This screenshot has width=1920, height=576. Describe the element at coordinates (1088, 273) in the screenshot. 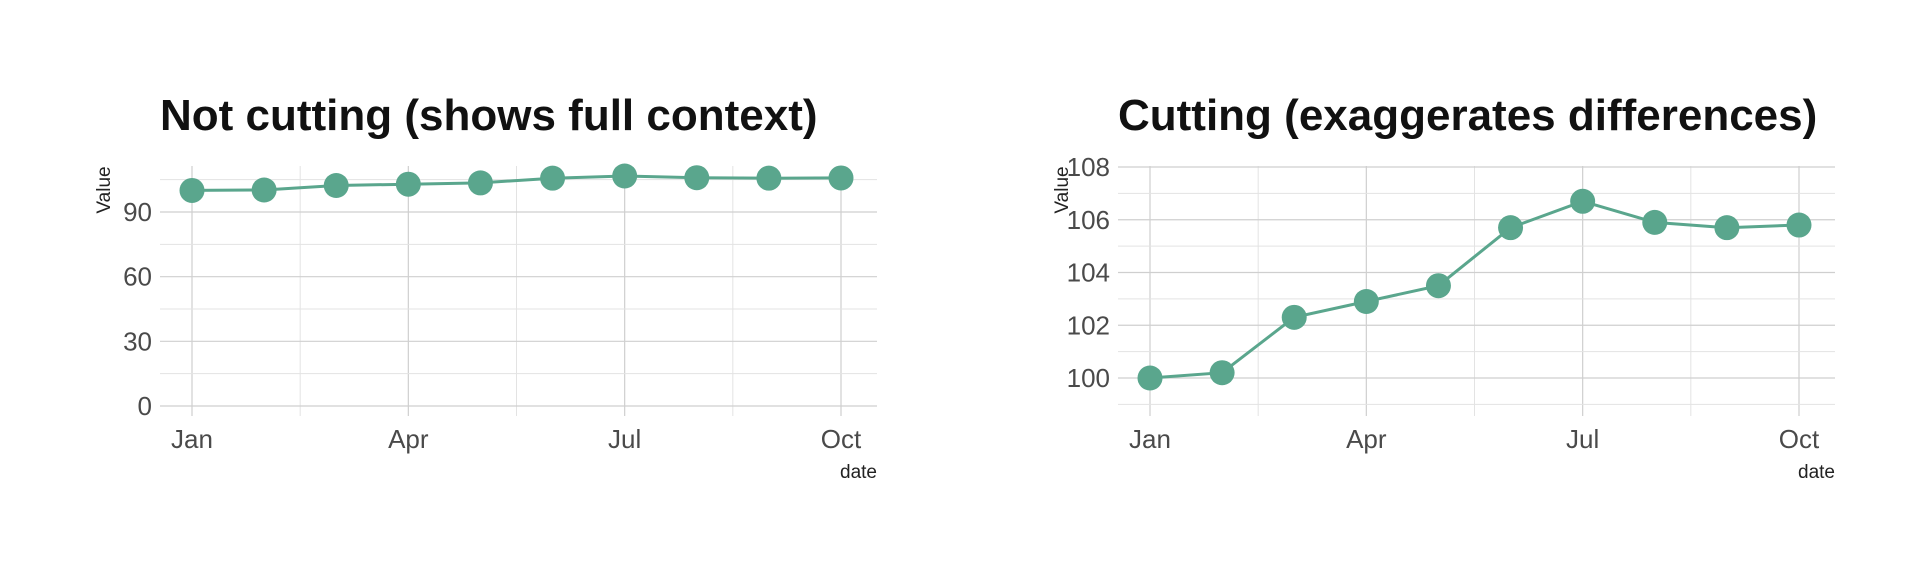

I see `y-tick-label: 104` at that location.